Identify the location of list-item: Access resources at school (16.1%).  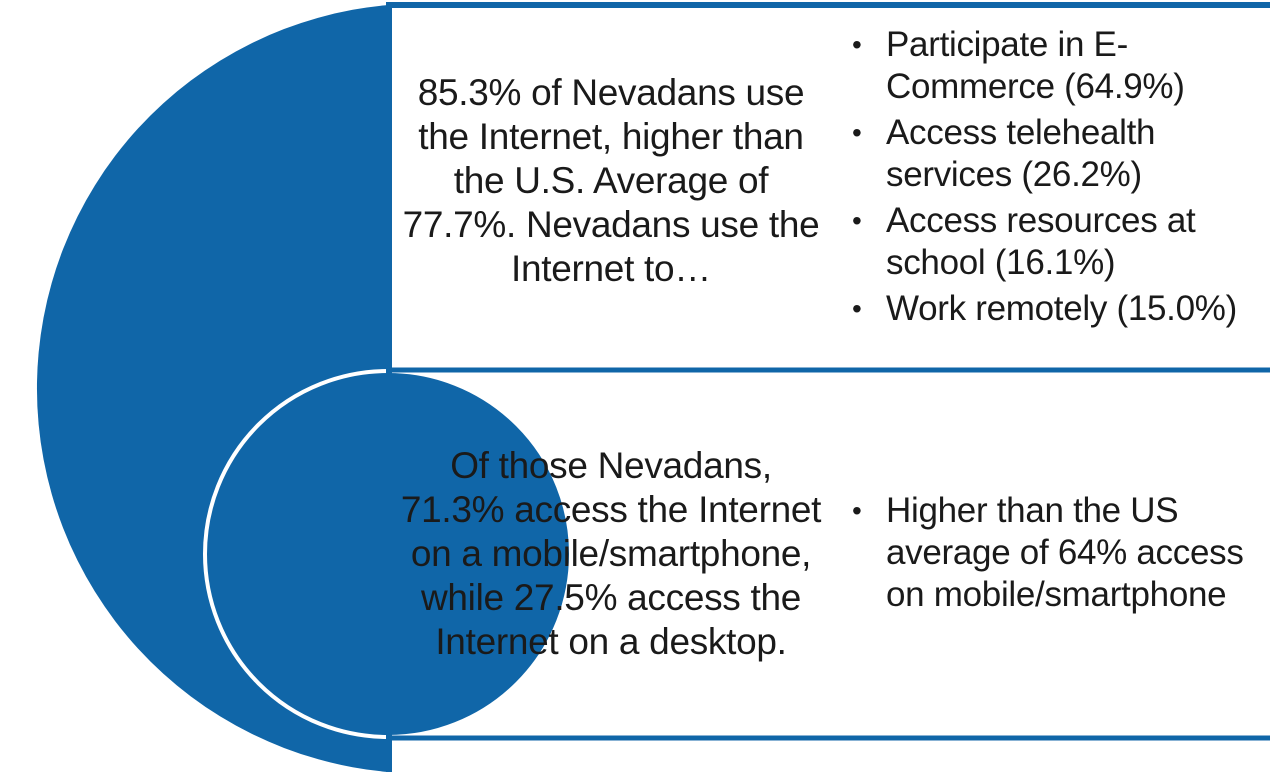
(1057, 242).